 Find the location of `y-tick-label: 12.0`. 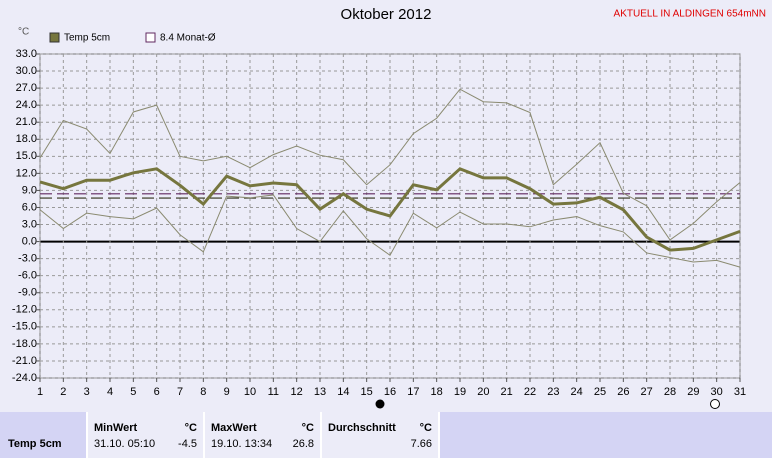

y-tick-label: 12.0 is located at coordinates (26, 173).